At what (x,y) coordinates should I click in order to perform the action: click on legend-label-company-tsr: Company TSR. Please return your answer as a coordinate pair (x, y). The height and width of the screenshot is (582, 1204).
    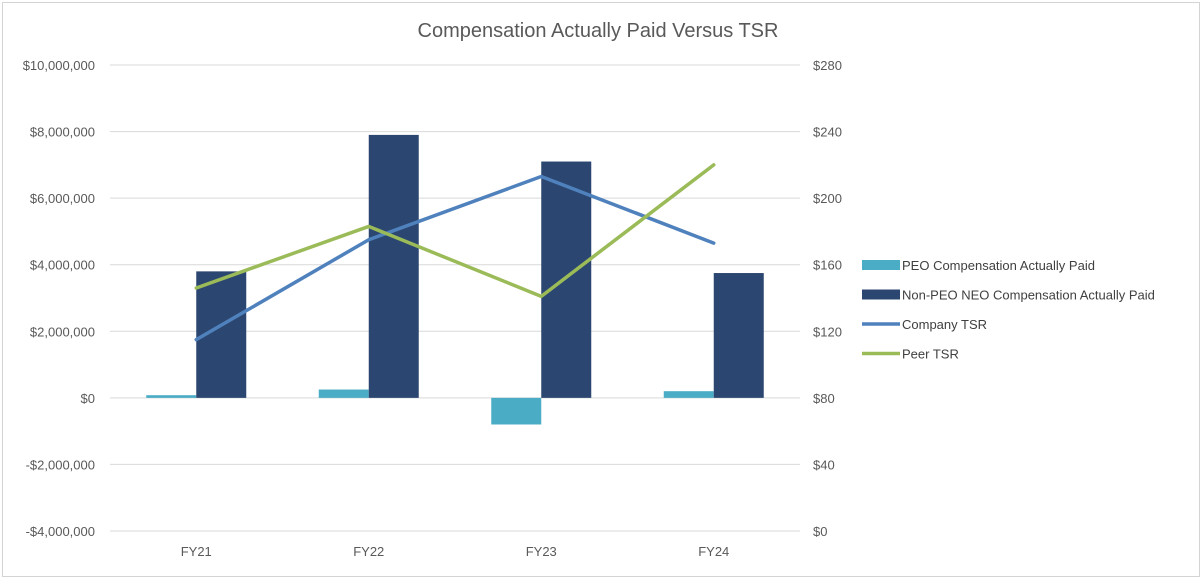
    Looking at the image, I should click on (944, 324).